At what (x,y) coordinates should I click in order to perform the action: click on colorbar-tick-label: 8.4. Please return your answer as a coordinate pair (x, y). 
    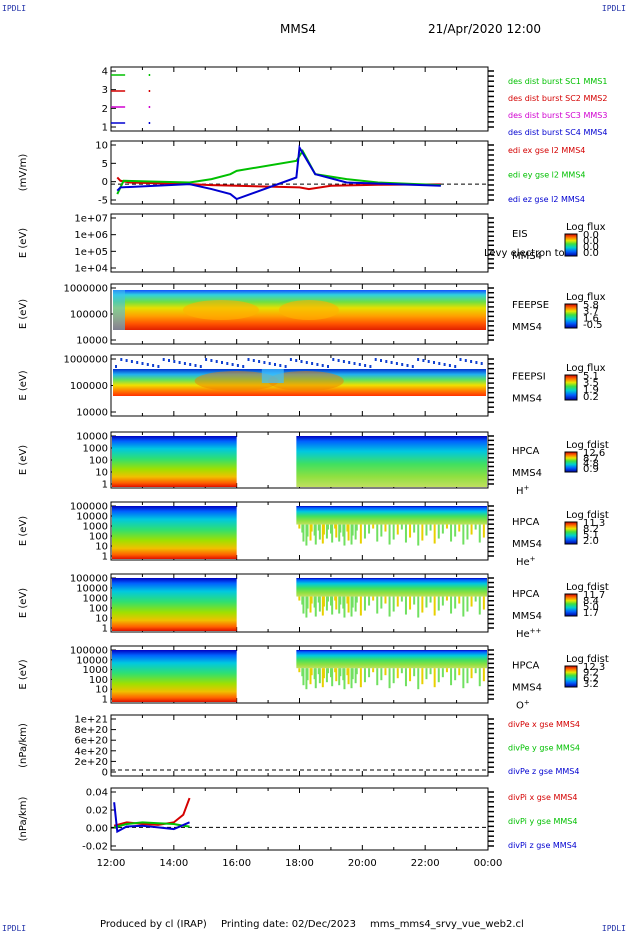
    Looking at the image, I should click on (591, 601).